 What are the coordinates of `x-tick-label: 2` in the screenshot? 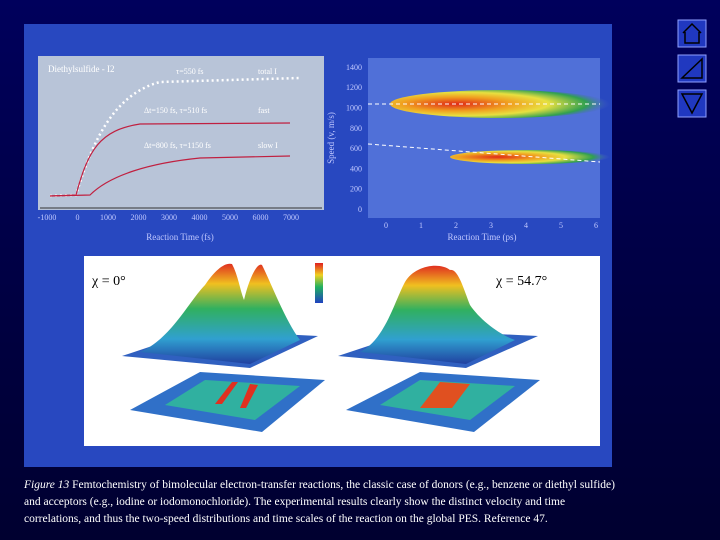 It's located at (456, 225).